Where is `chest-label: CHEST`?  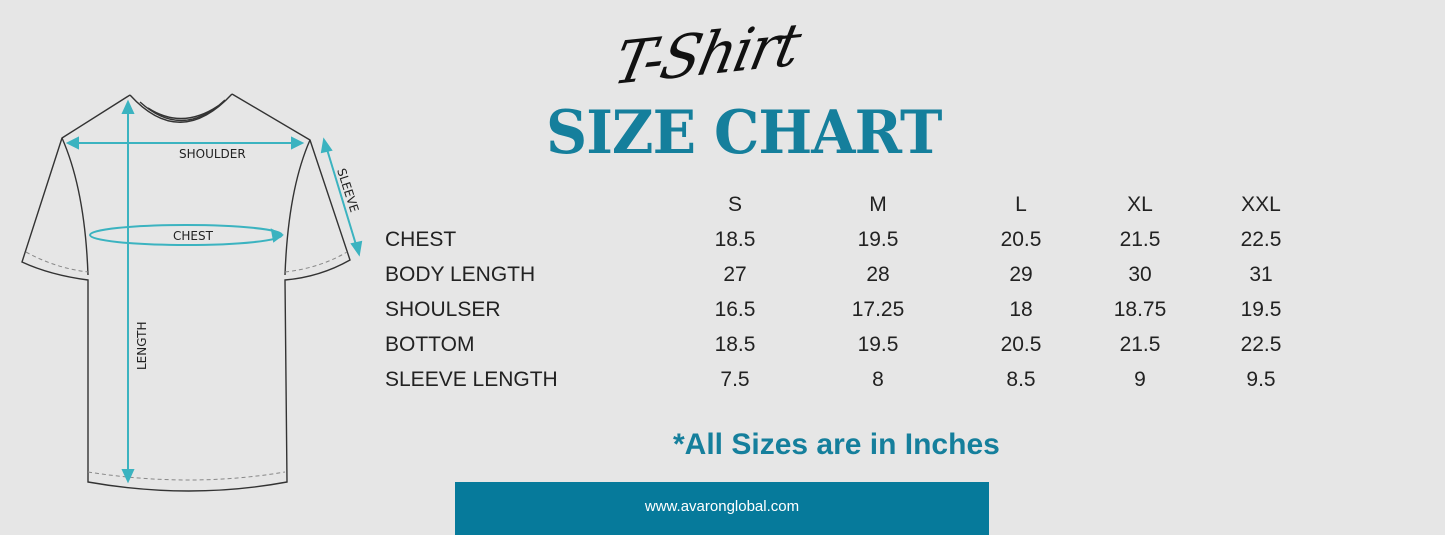
chest-label: CHEST is located at coordinates (193, 236).